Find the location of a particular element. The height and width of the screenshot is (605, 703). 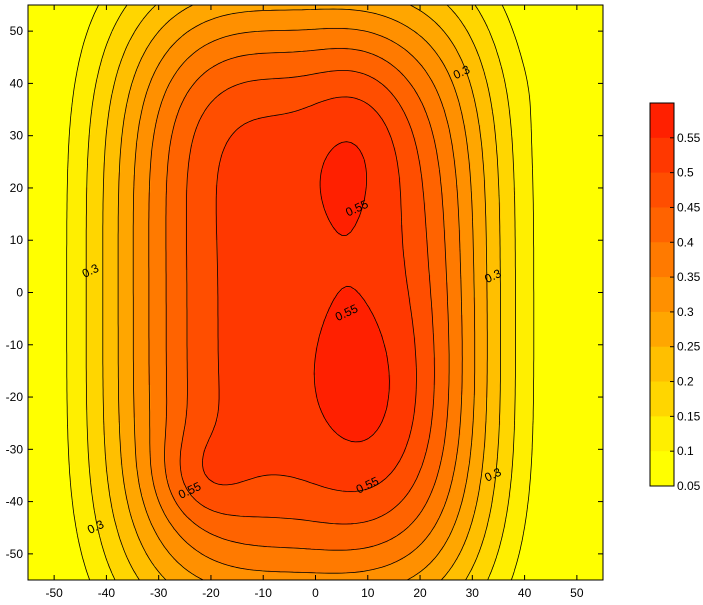

x-tick-label: -10 is located at coordinates (264, 593).